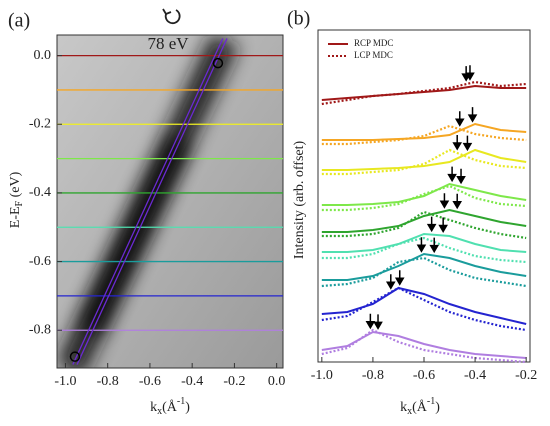 Image resolution: width=550 pixels, height=426 pixels. What do you see at coordinates (373, 55) in the screenshot?
I see `legend-label: LCP MDC` at bounding box center [373, 55].